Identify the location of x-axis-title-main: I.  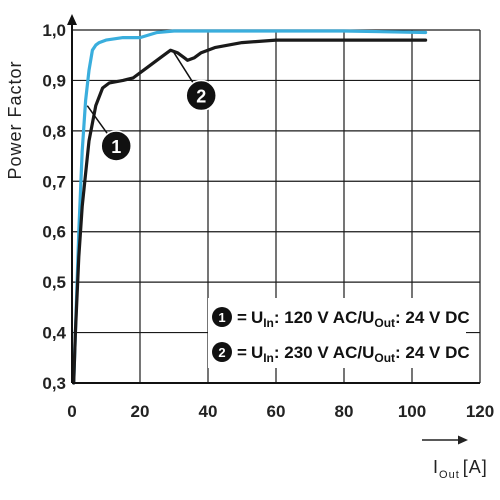
(436, 467).